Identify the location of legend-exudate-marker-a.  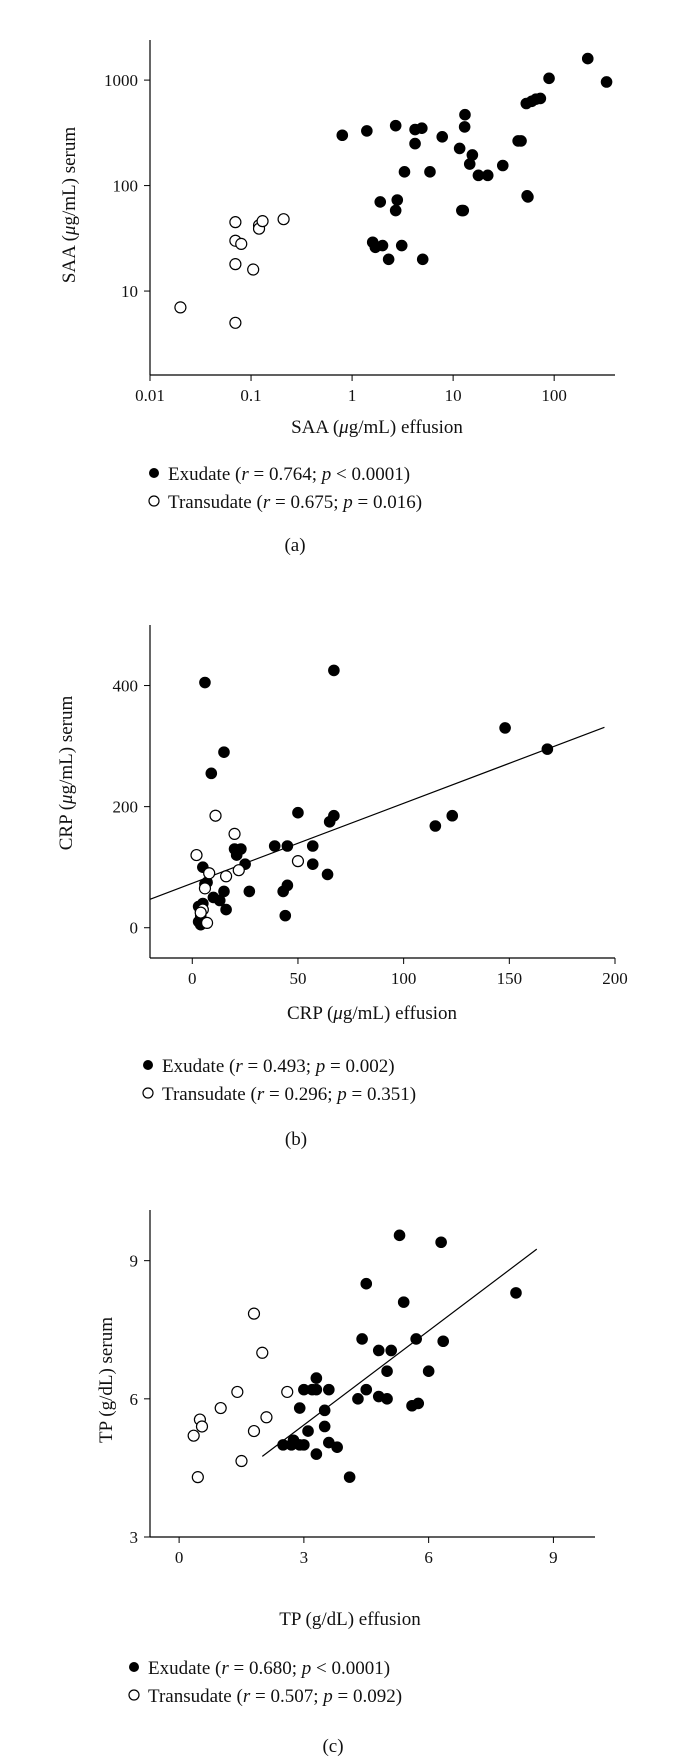
(154, 473).